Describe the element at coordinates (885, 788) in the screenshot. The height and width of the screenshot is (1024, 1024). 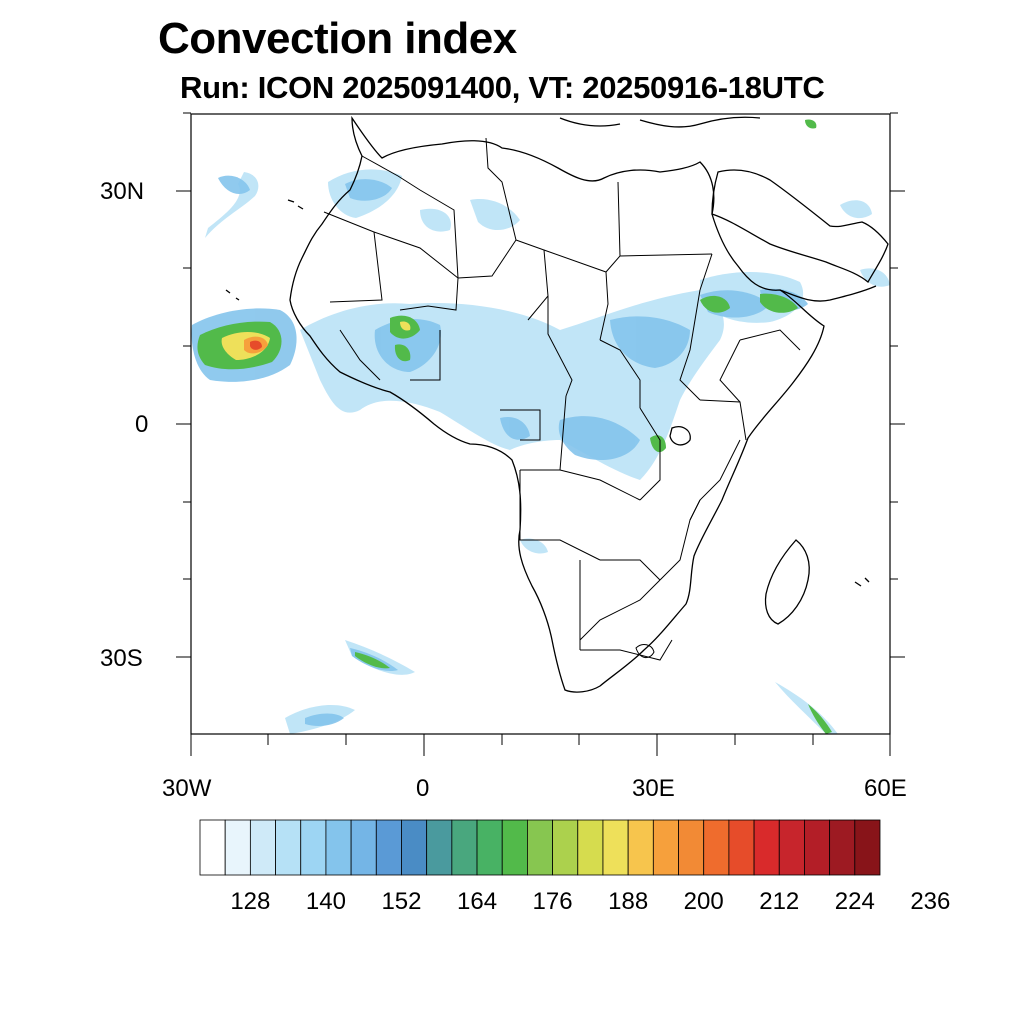
I see `lon-label-60e: 60E` at that location.